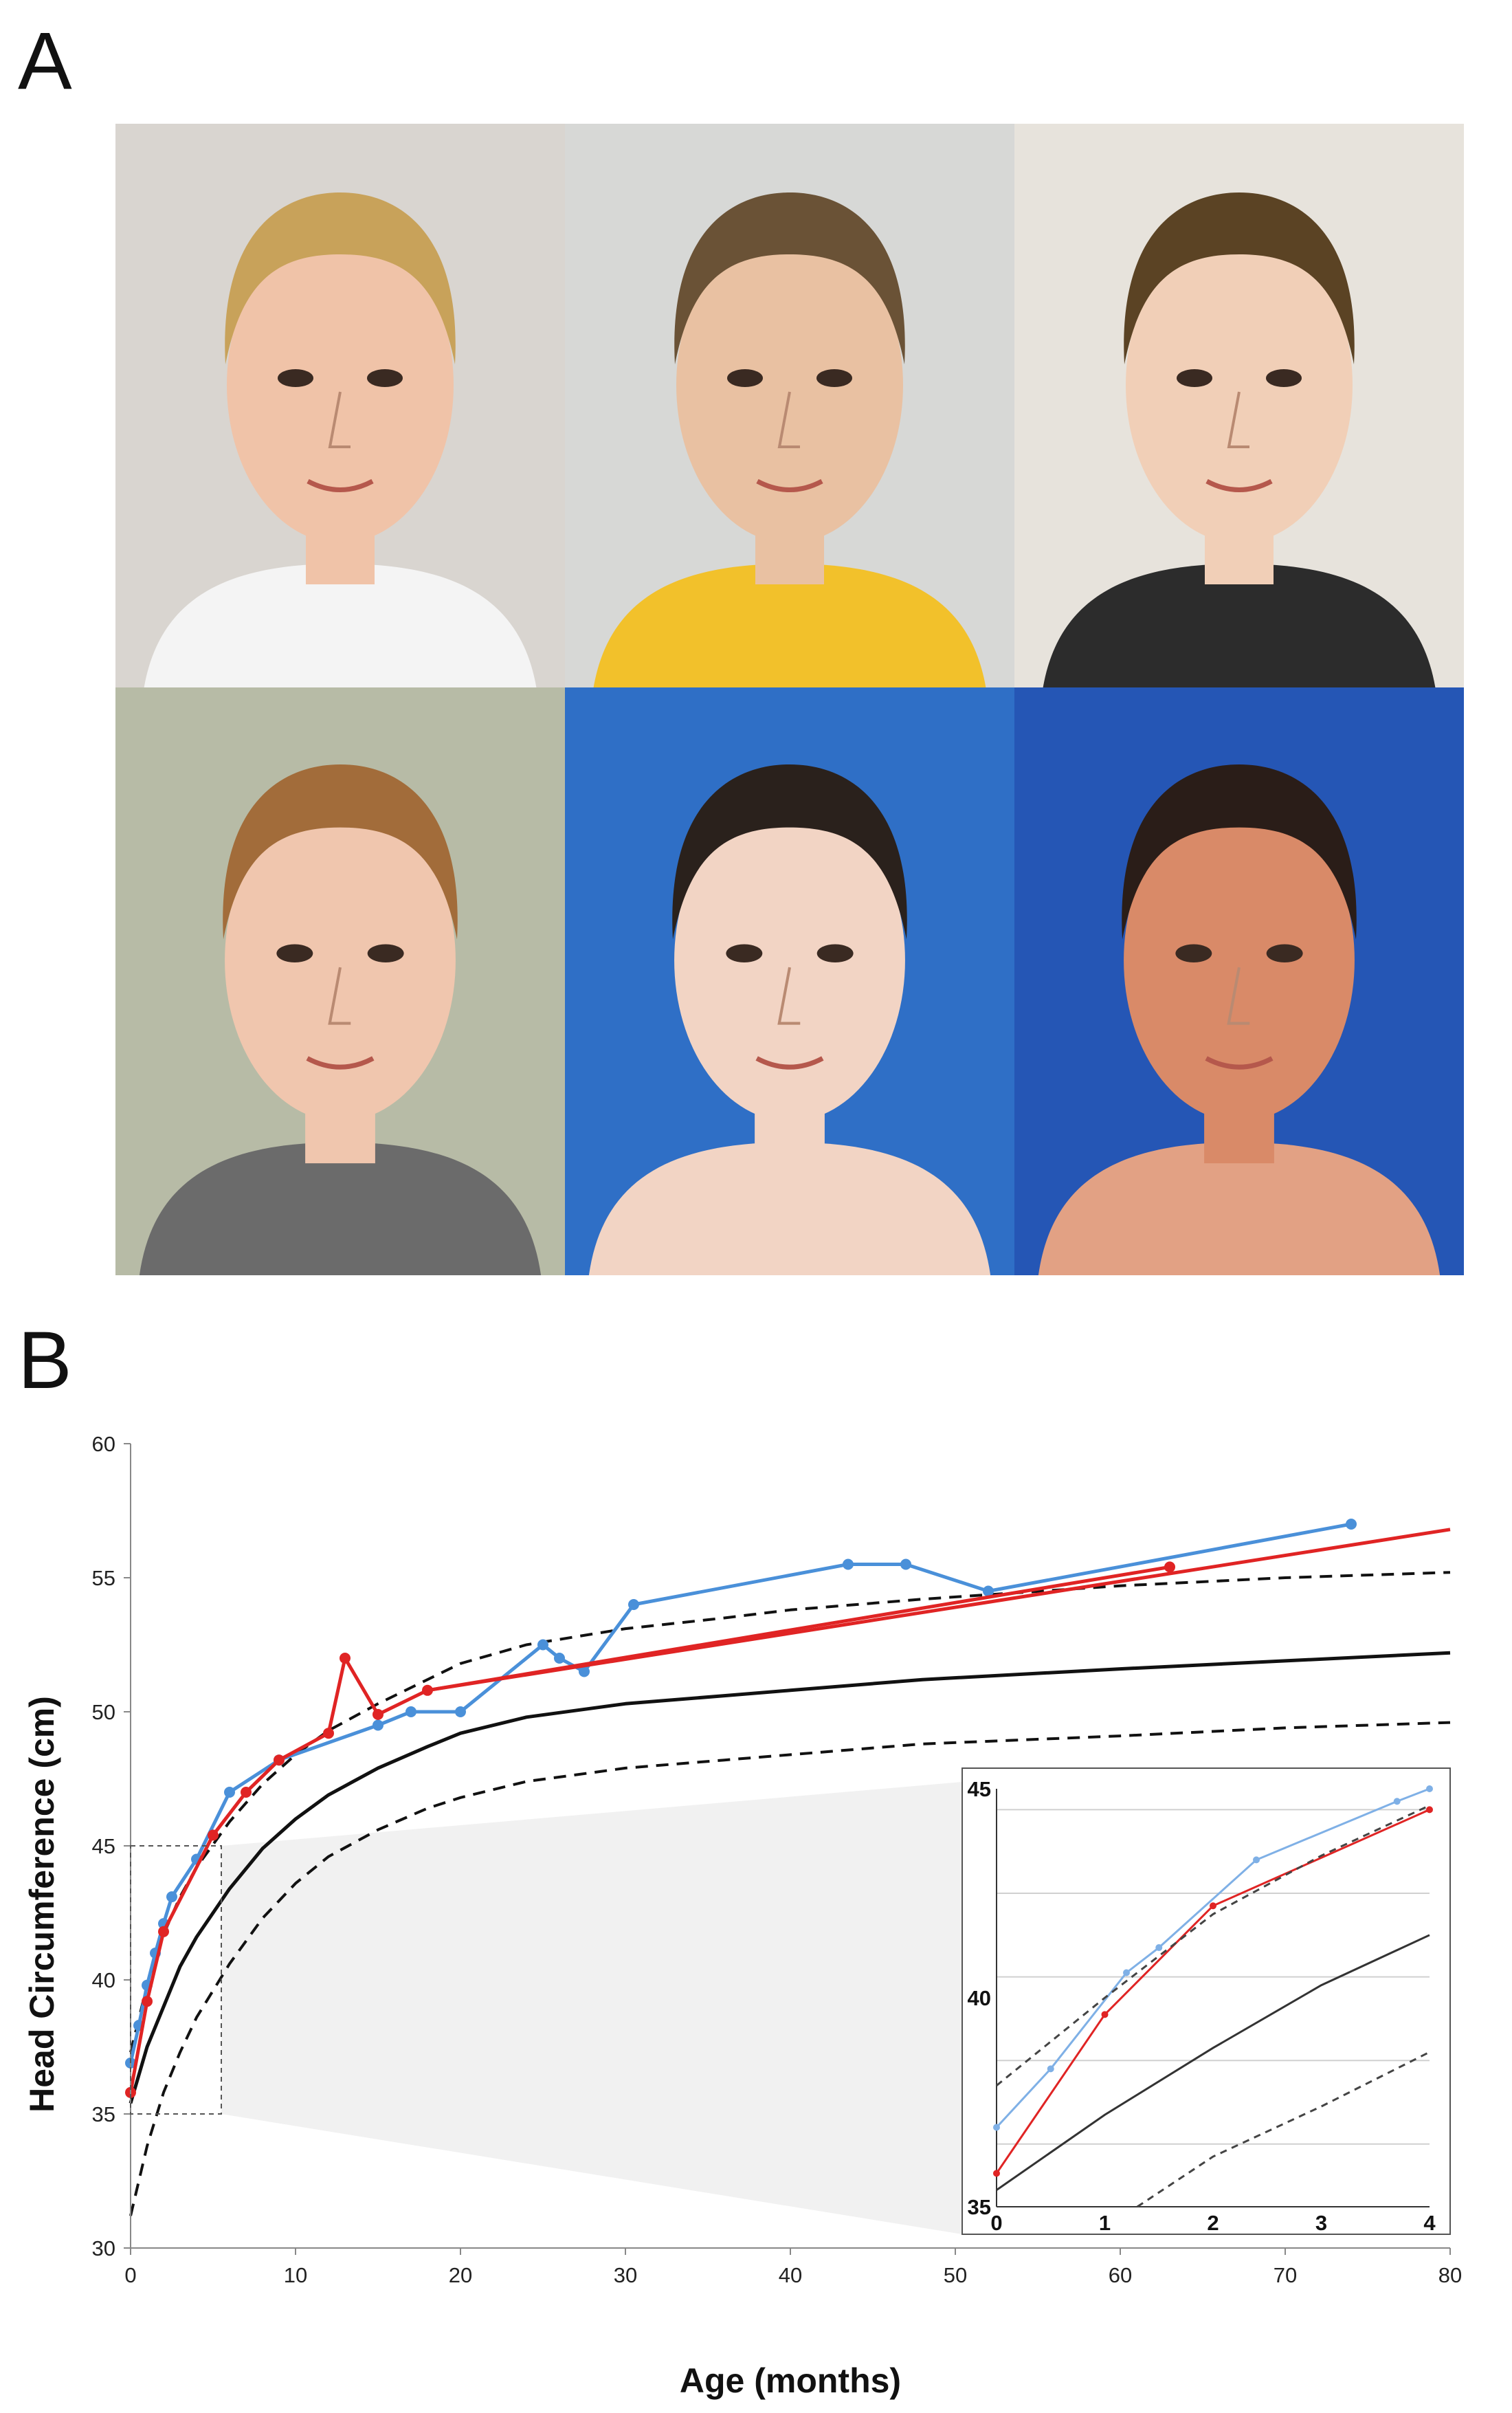 Image resolution: width=1512 pixels, height=2413 pixels. I want to click on inset-series-median-line, so click(1213, 2062).